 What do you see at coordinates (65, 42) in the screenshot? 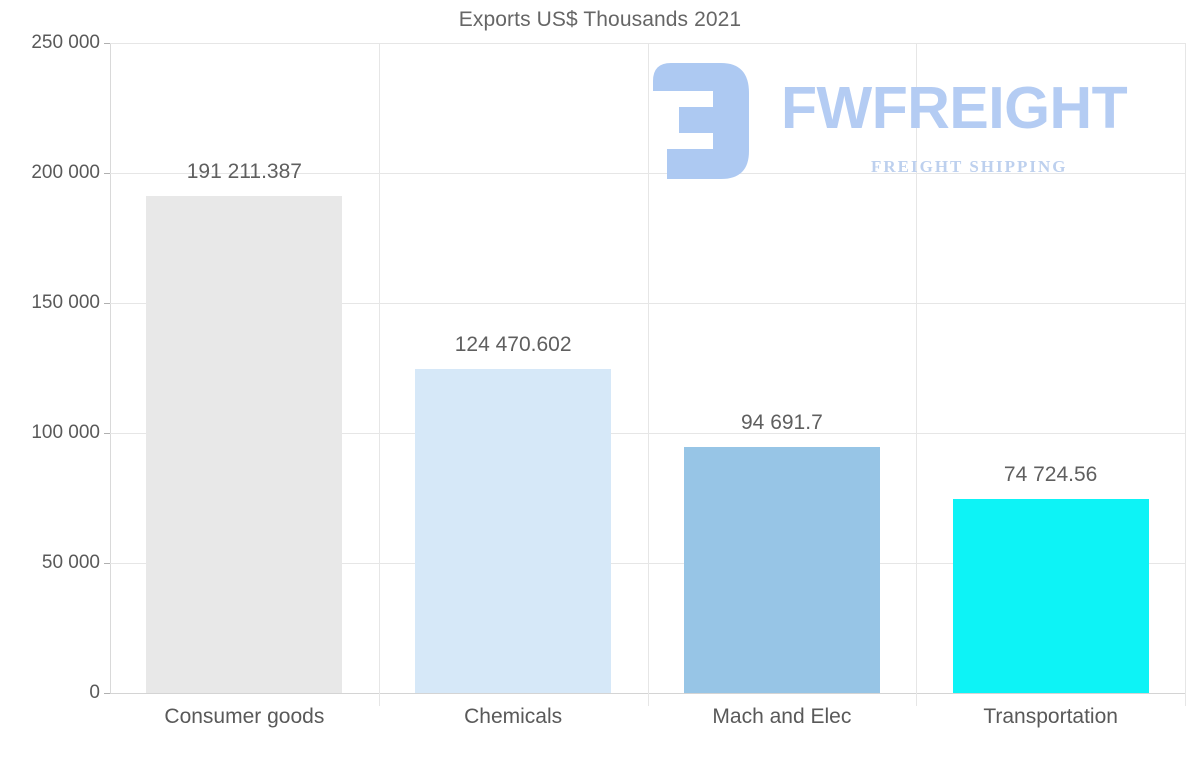
I see `y-axis-tick-label: 250 000` at bounding box center [65, 42].